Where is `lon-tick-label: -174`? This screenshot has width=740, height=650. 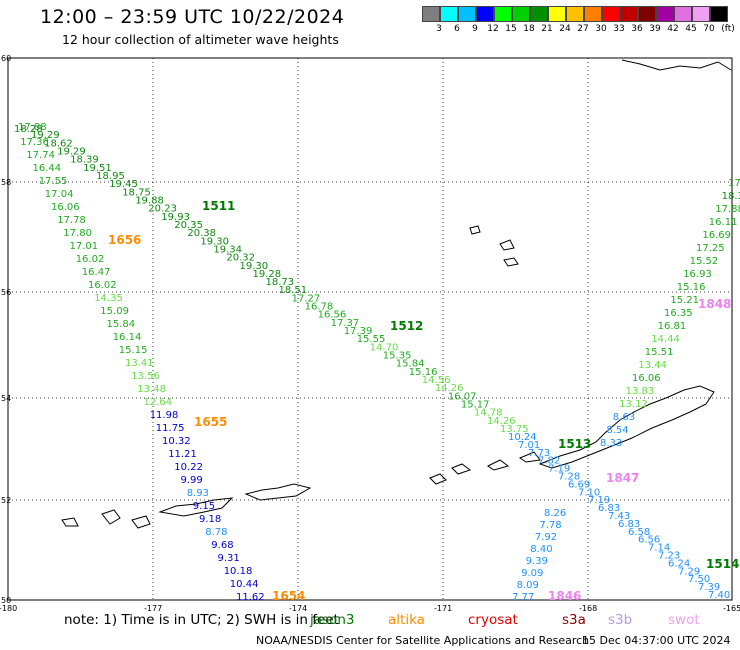
lon-tick-label: -174 is located at coordinates (298, 608).